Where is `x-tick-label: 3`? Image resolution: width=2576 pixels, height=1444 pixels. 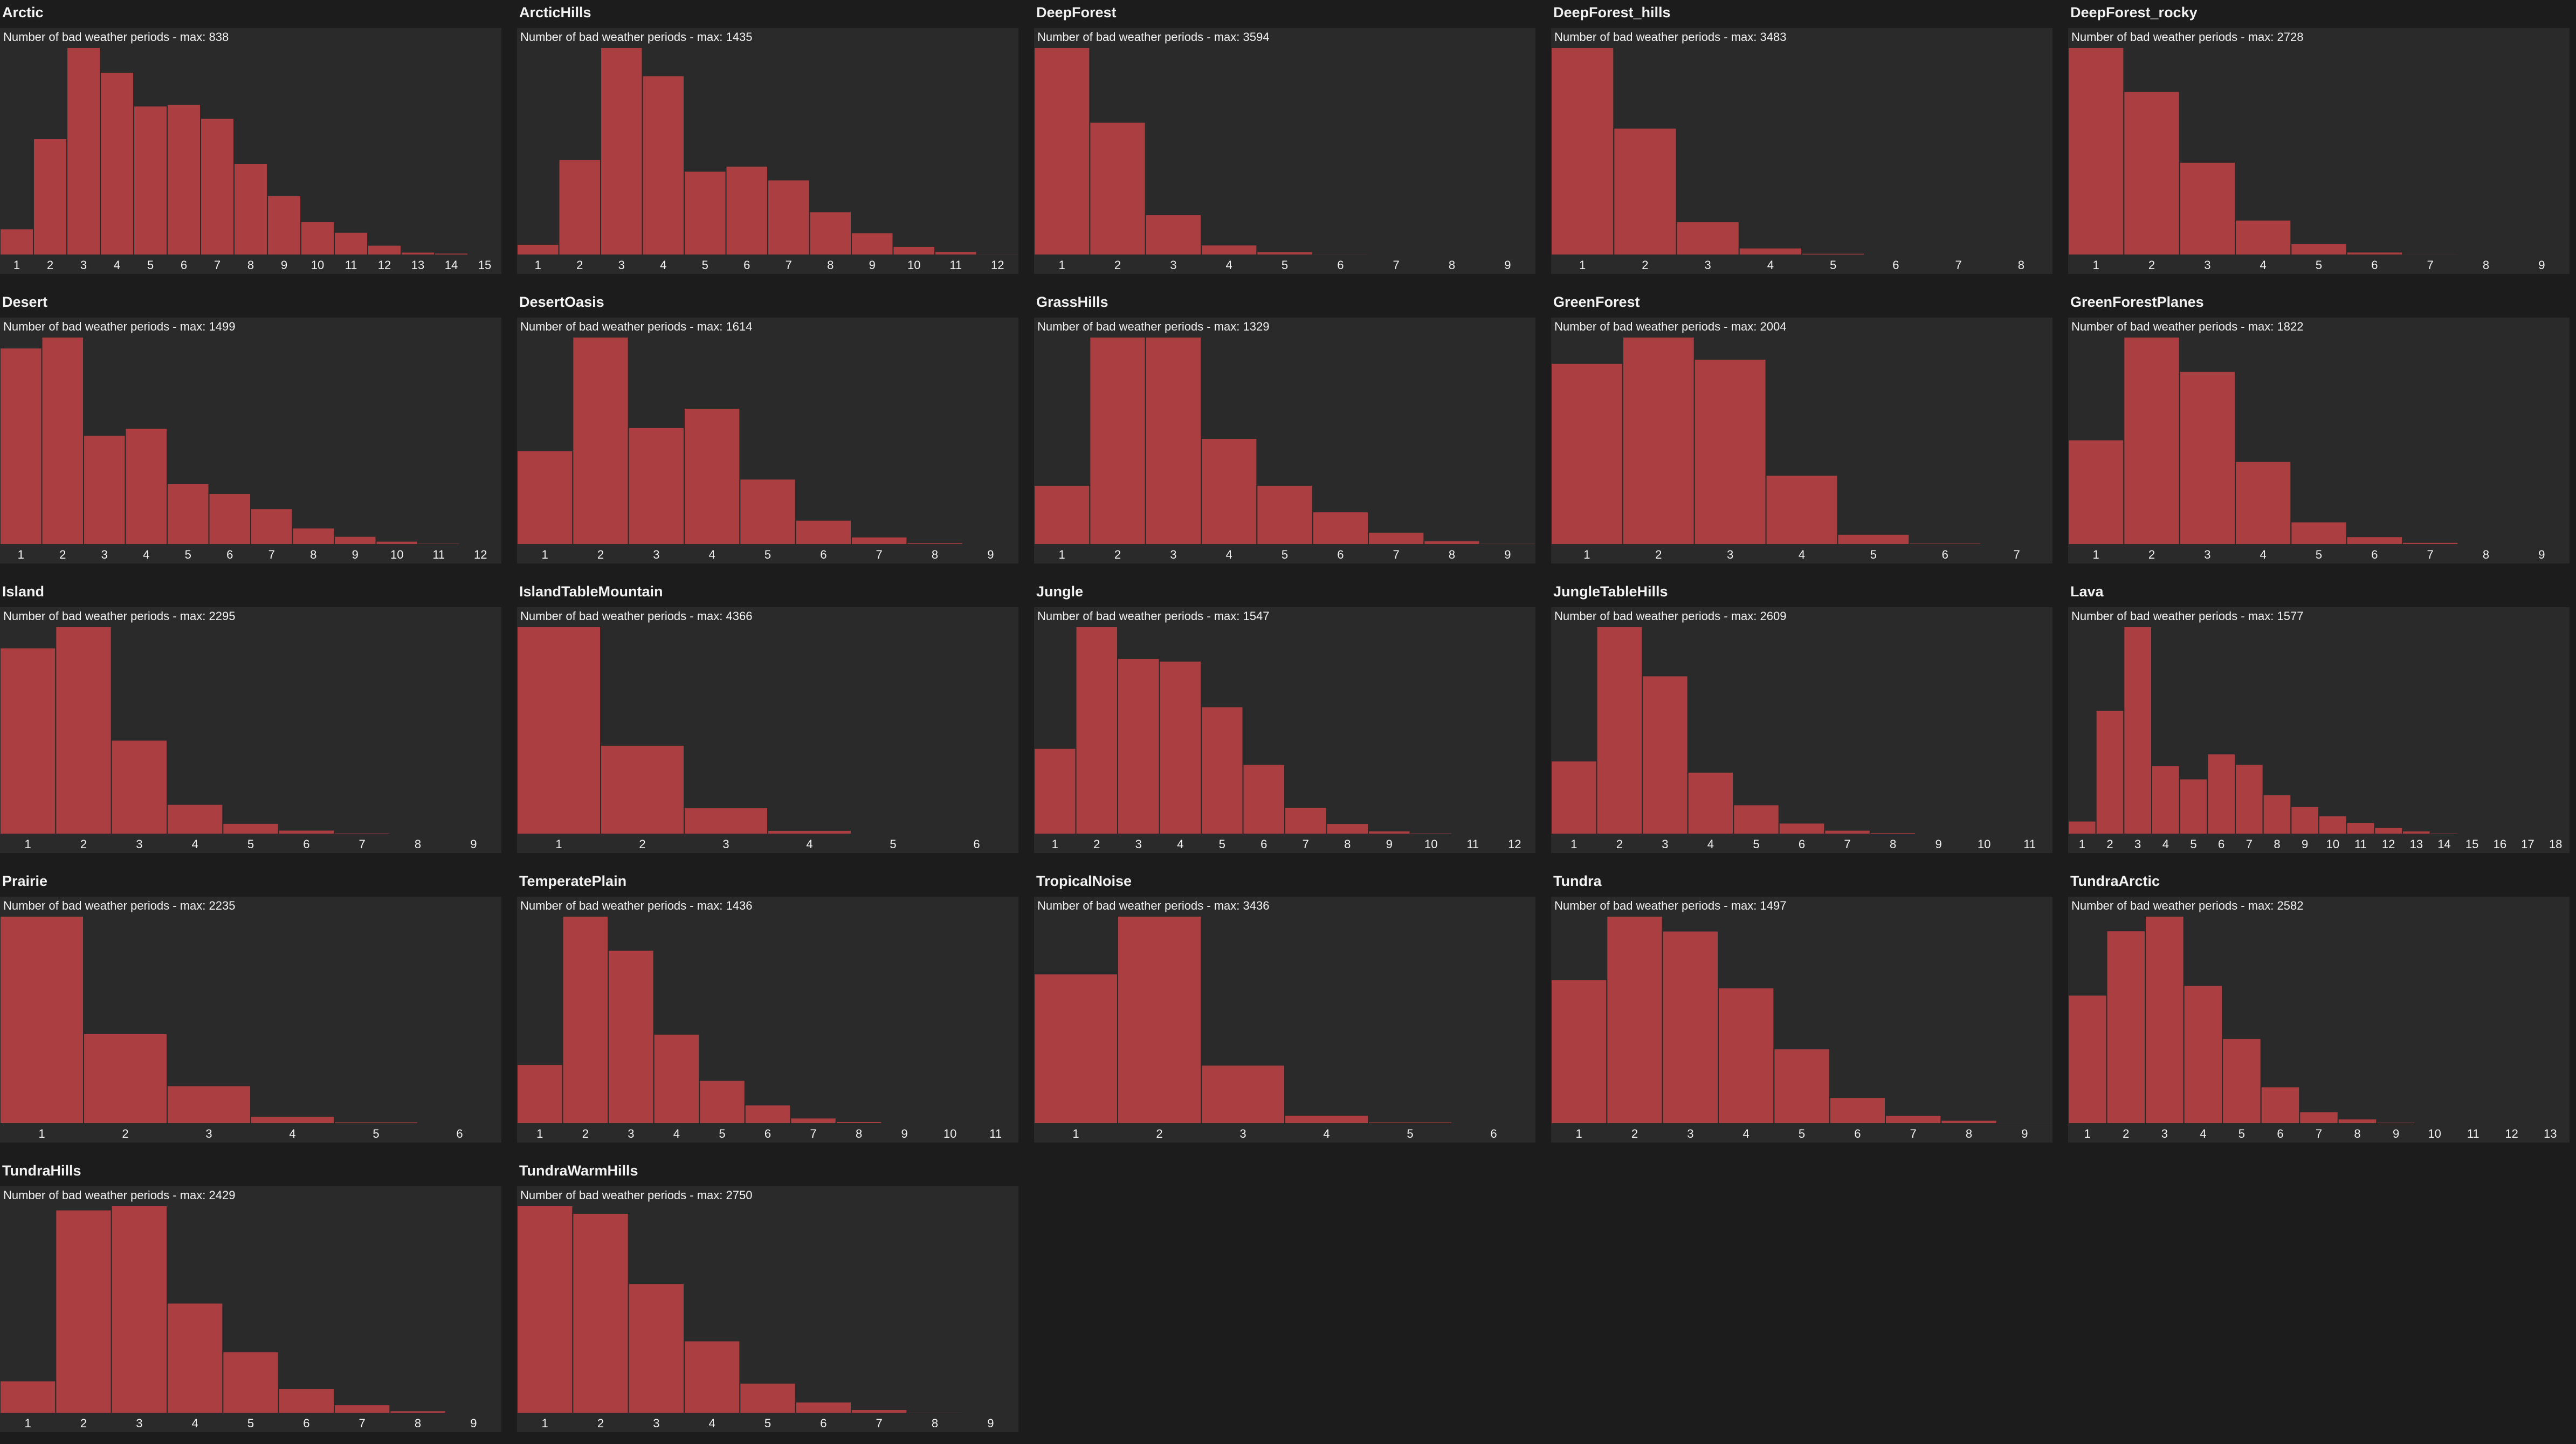 x-tick-label: 3 is located at coordinates (1690, 1134).